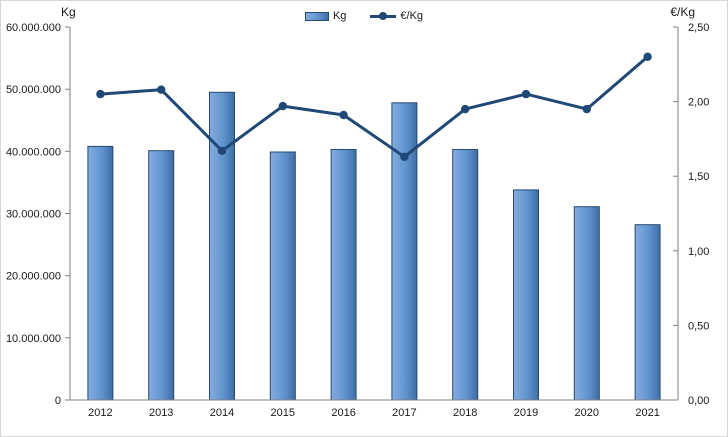 The image size is (728, 437). What do you see at coordinates (698, 177) in the screenshot?
I see `svg-text: 1,50` at bounding box center [698, 177].